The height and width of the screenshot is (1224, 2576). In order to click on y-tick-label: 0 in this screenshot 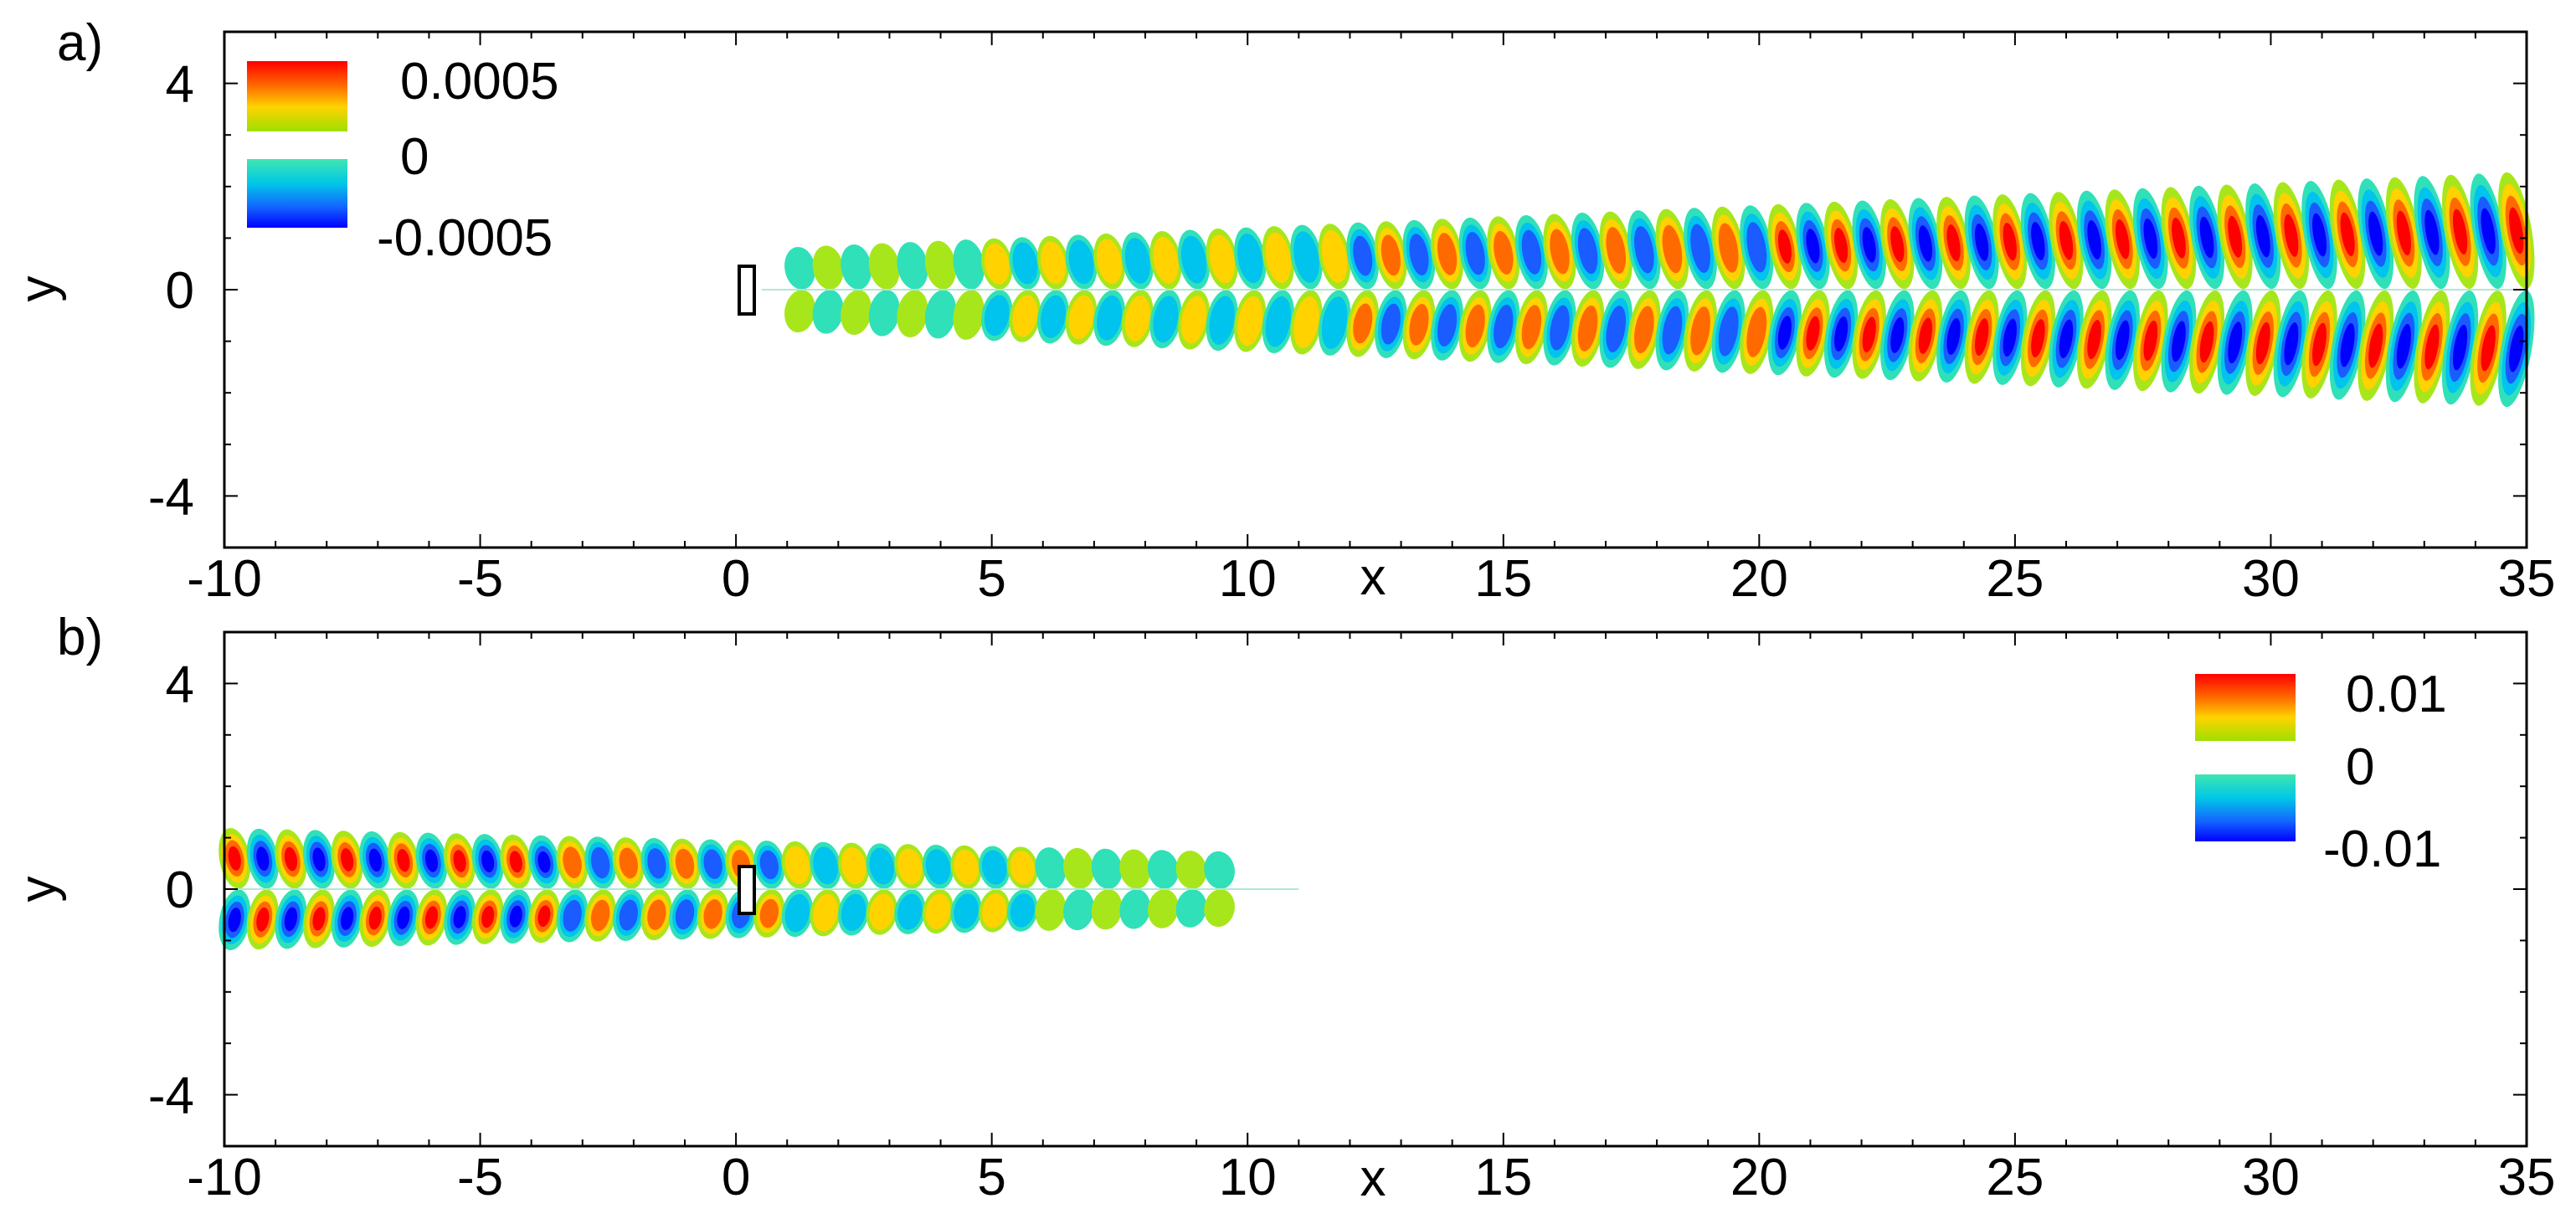, I will do `click(180, 890)`.